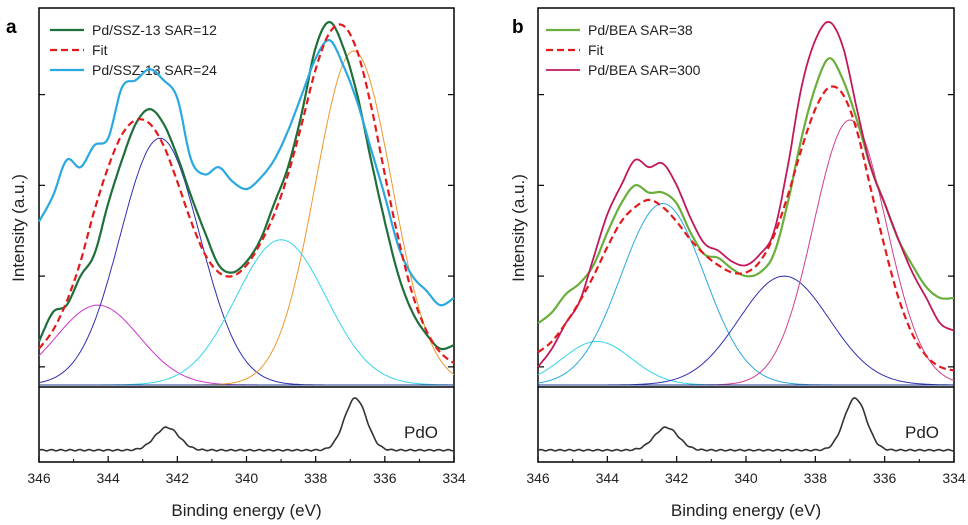 This screenshot has height=525, width=968. What do you see at coordinates (954, 478) in the screenshot?
I see `panel-b-x-tick-label: 334` at bounding box center [954, 478].